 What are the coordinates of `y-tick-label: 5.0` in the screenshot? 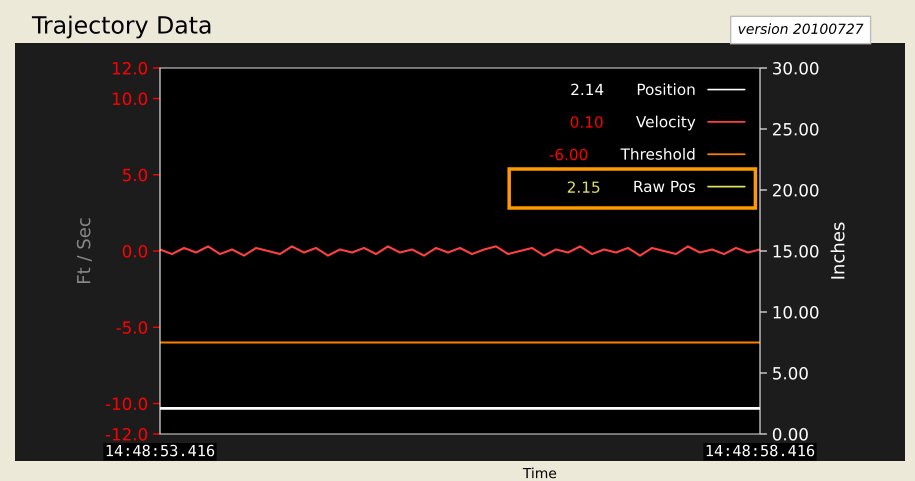 It's located at (135, 175).